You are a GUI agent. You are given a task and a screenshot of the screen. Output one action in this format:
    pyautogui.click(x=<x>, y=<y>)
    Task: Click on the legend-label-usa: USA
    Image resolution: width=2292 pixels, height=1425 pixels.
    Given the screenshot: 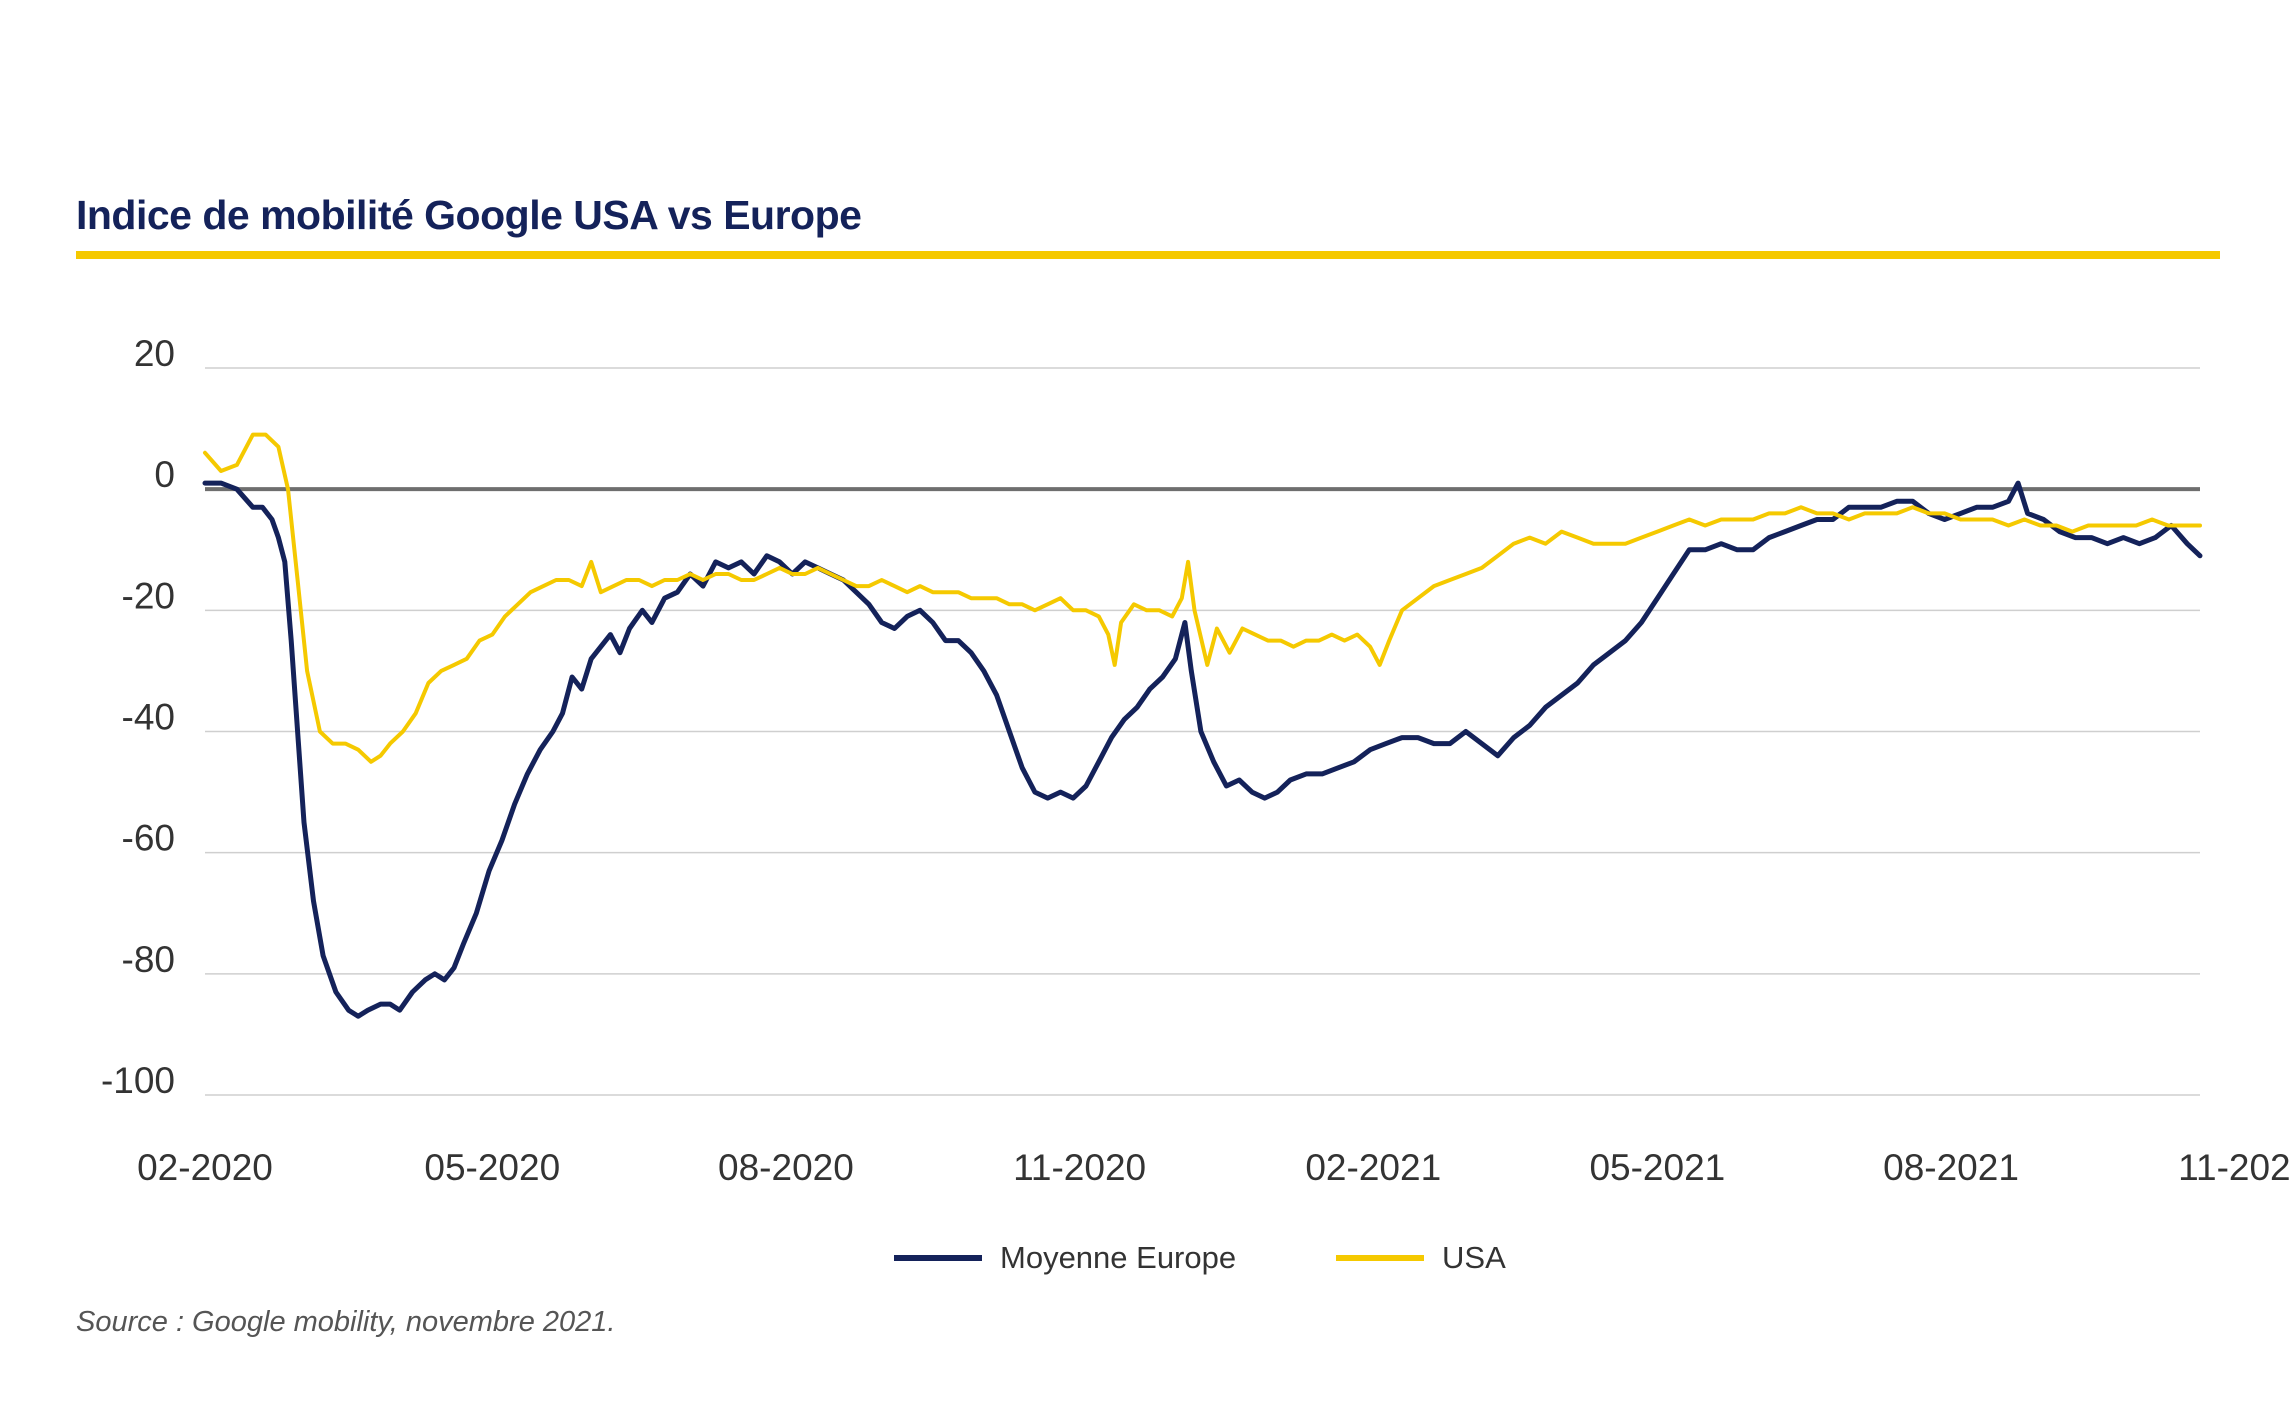 What is the action you would take?
    pyautogui.click(x=1474, y=1257)
    